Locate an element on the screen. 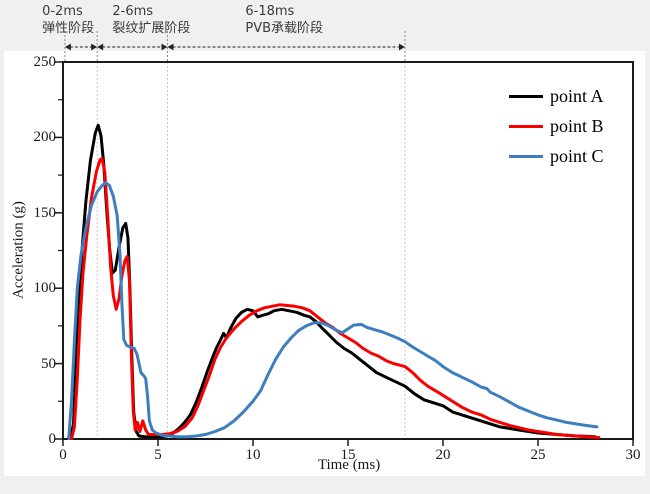 This screenshot has width=650, height=494. legend-label: point B is located at coordinates (577, 126).